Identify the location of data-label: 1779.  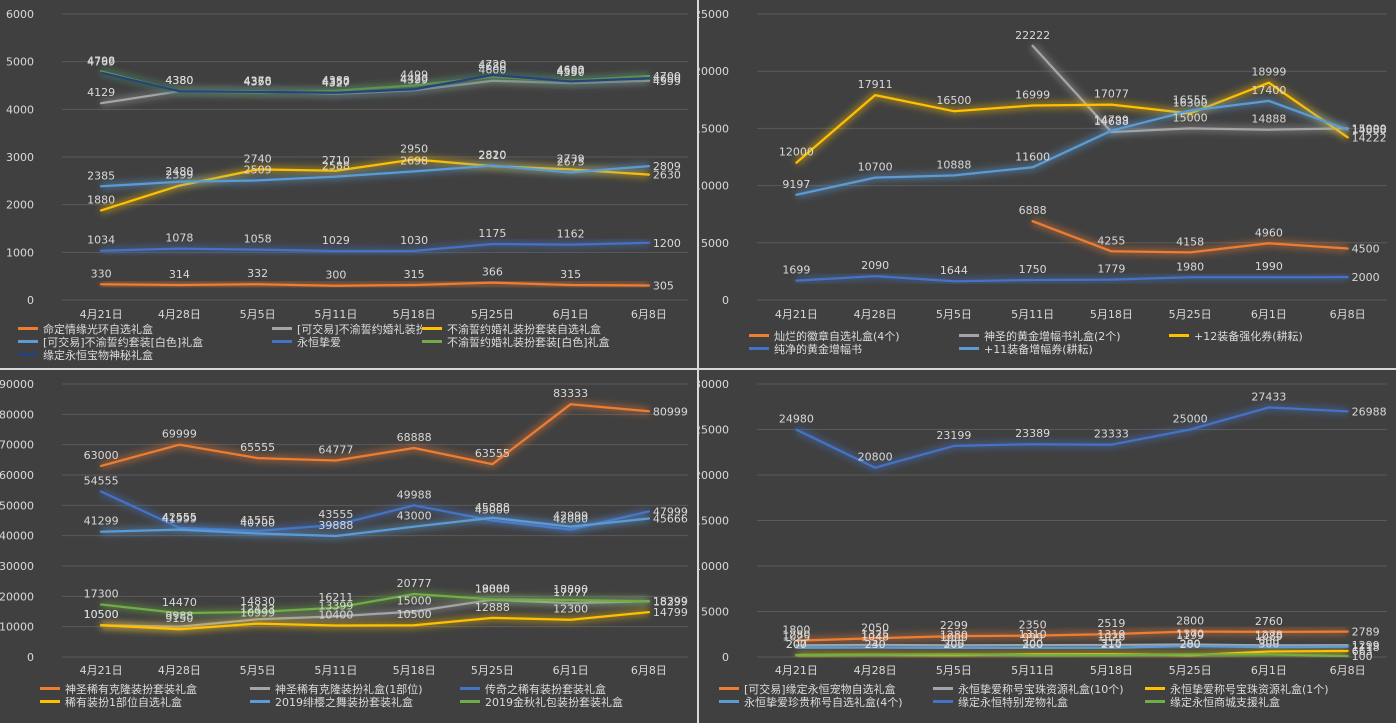
(1111, 269).